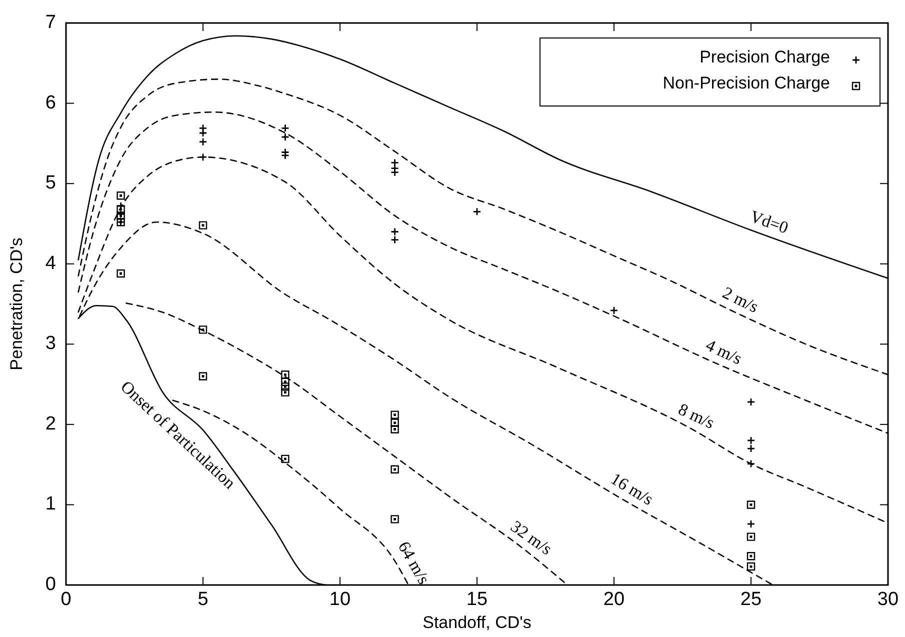 The width and height of the screenshot is (905, 637). Describe the element at coordinates (632, 489) in the screenshot. I see `text: 16 m/s` at that location.